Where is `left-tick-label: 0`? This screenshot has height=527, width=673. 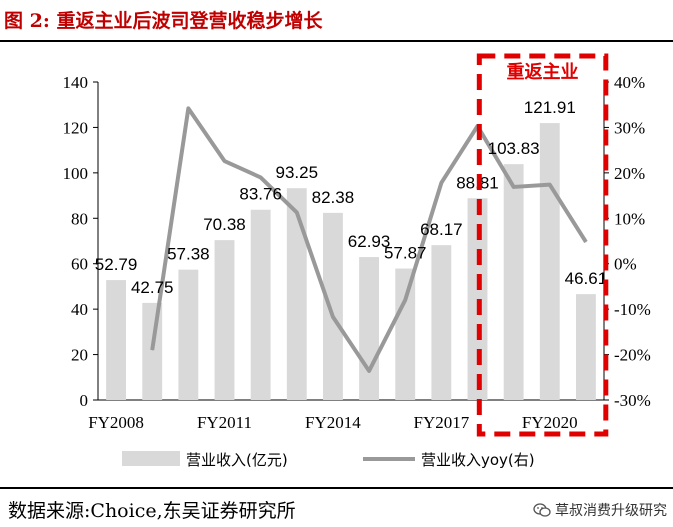 left-tick-label: 0 is located at coordinates (84, 400).